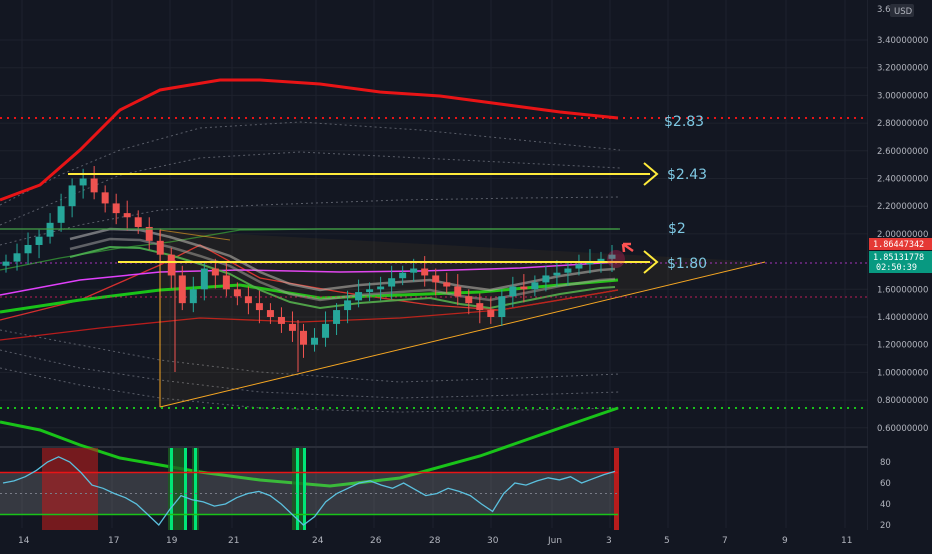 This screenshot has height=554, width=932. Describe the element at coordinates (902, 124) in the screenshot. I see `price-axis-label: 2.80000000` at that location.